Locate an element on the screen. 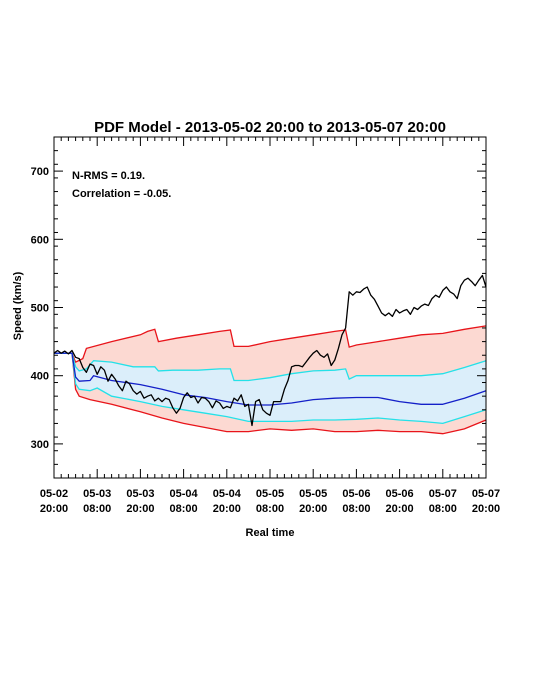 This screenshot has height=684, width=540. x-tick-label-date: 05-02 is located at coordinates (54, 494).